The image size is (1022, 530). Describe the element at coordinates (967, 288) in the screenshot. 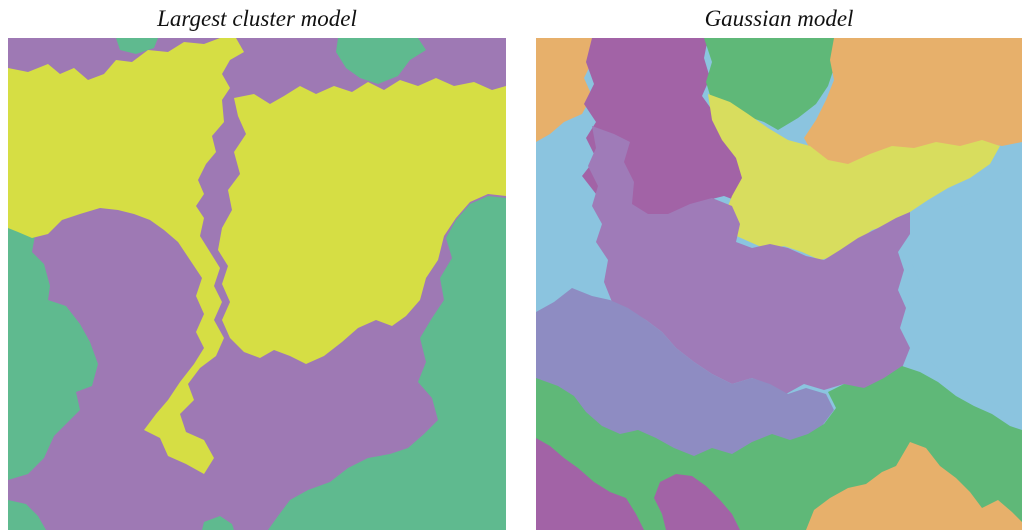

I see `light-blue-cluster-right-lobe` at that location.